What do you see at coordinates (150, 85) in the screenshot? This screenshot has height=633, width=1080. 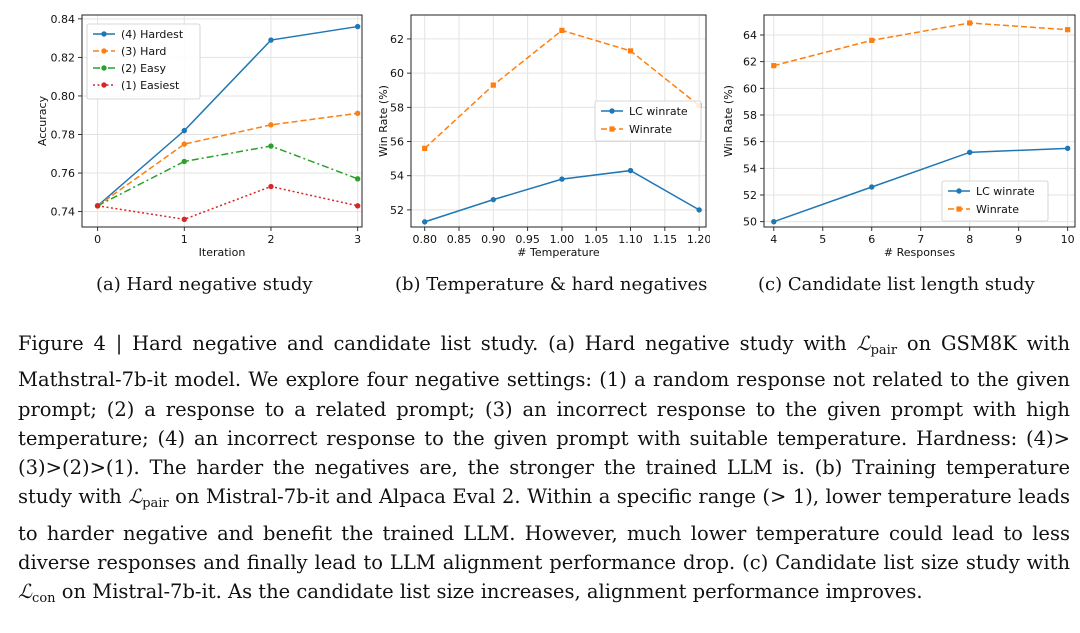 I see `legend-label: (1) Easiest` at bounding box center [150, 85].